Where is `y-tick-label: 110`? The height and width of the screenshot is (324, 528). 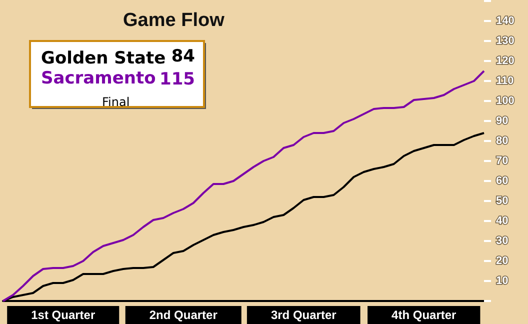 y-tick-label: 110 is located at coordinates (505, 81).